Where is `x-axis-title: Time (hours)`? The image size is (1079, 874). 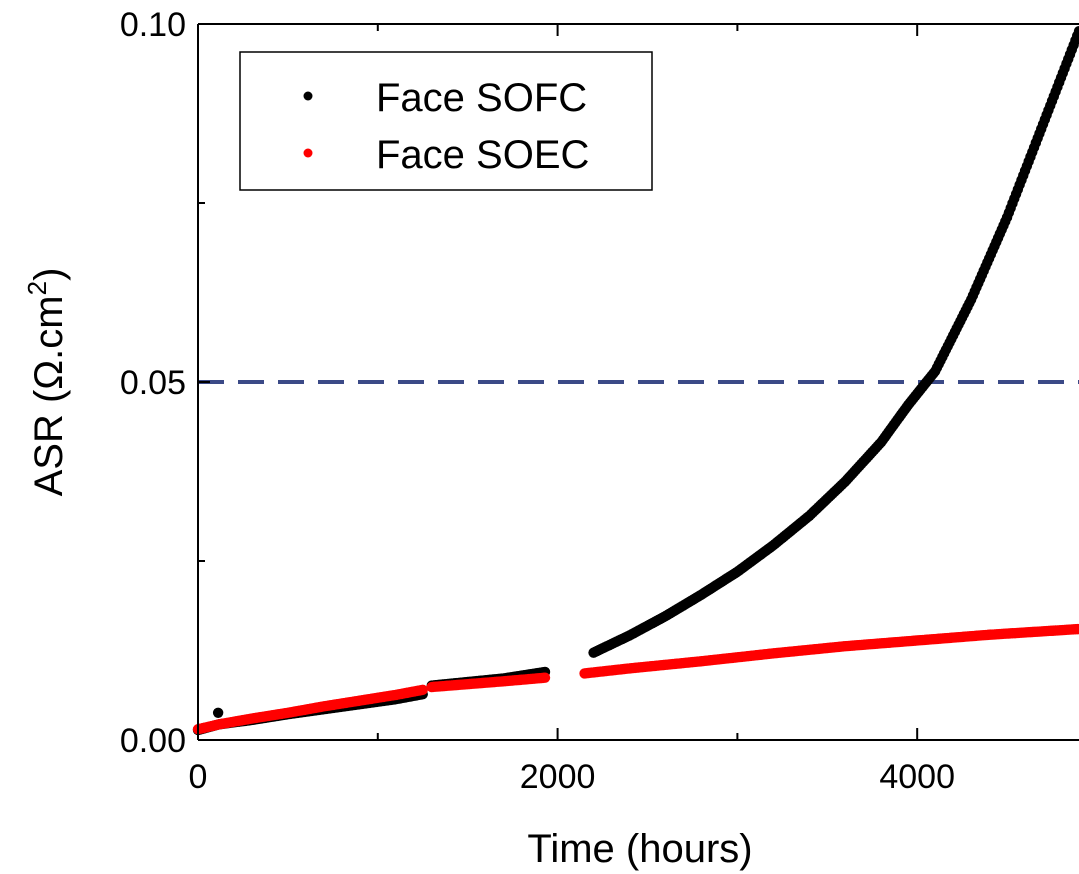
x-axis-title: Time (hours) is located at coordinates (639, 849).